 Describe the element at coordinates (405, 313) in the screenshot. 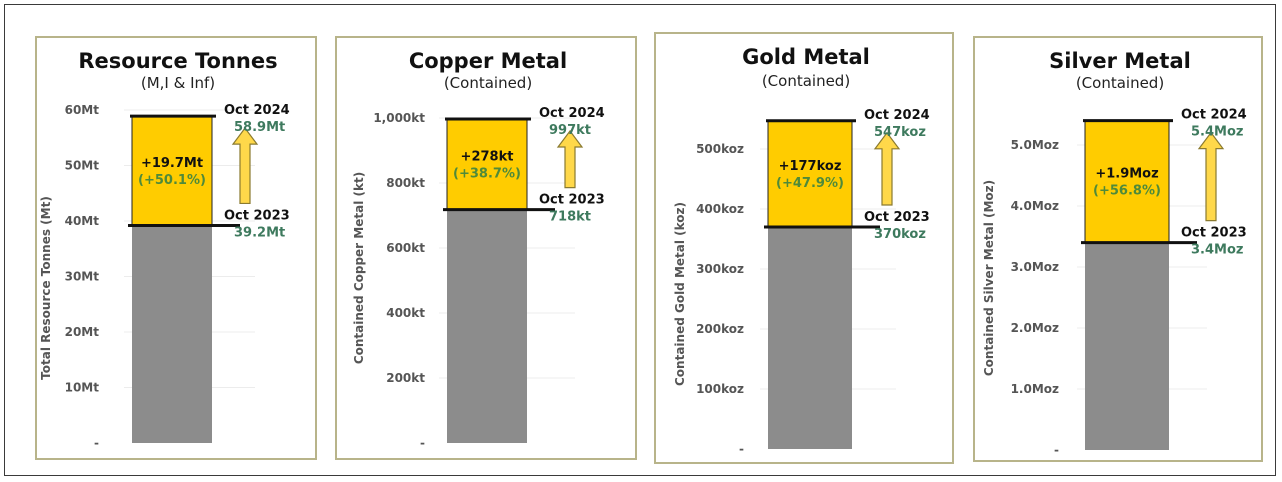

I see `y-tick-label: 400kt` at that location.